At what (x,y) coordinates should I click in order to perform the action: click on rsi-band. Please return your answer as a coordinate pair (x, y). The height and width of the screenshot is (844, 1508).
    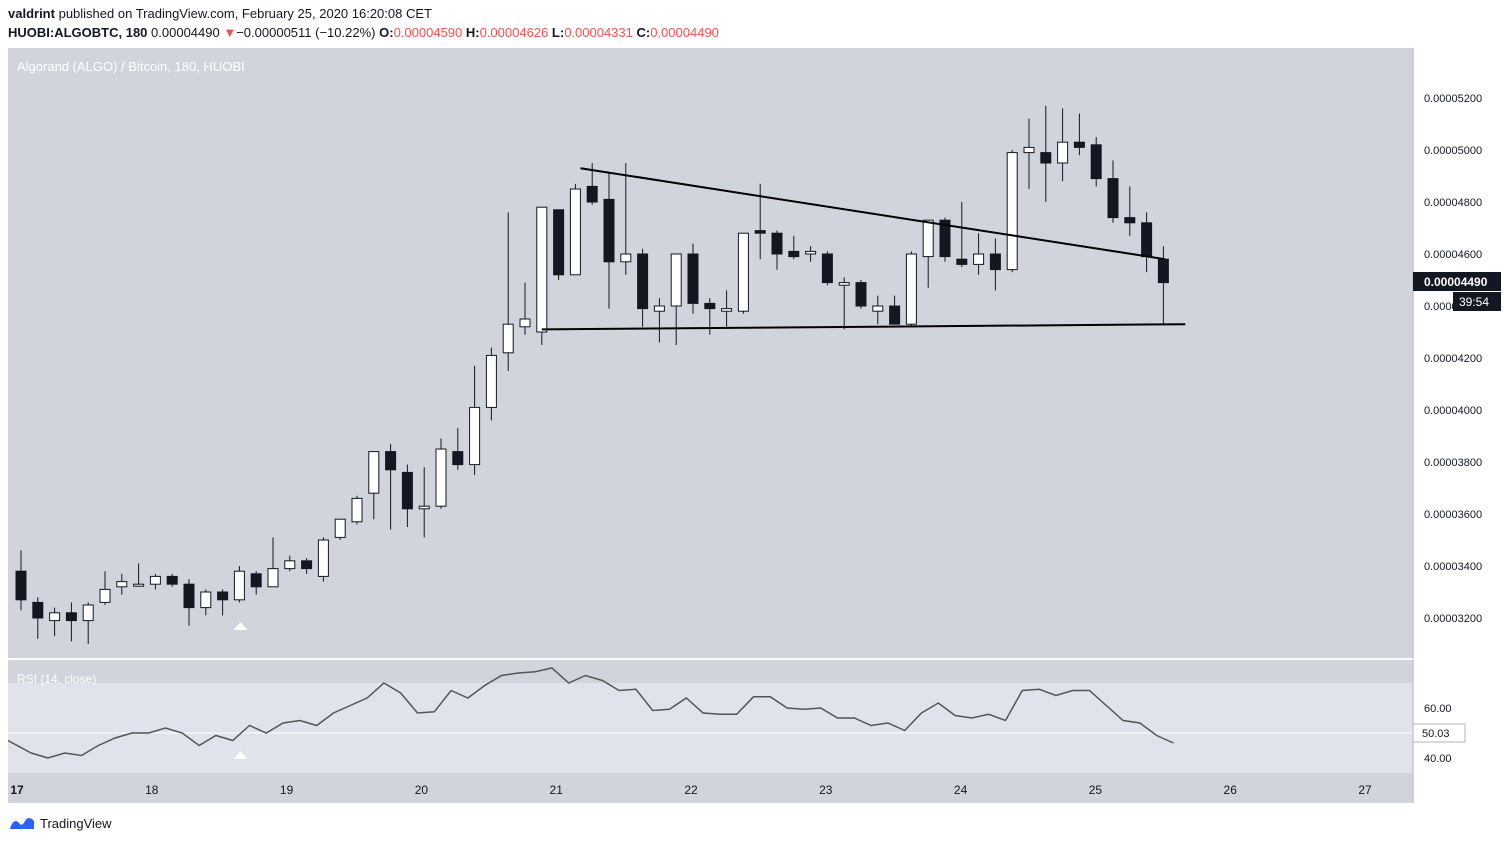
    Looking at the image, I should click on (710, 728).